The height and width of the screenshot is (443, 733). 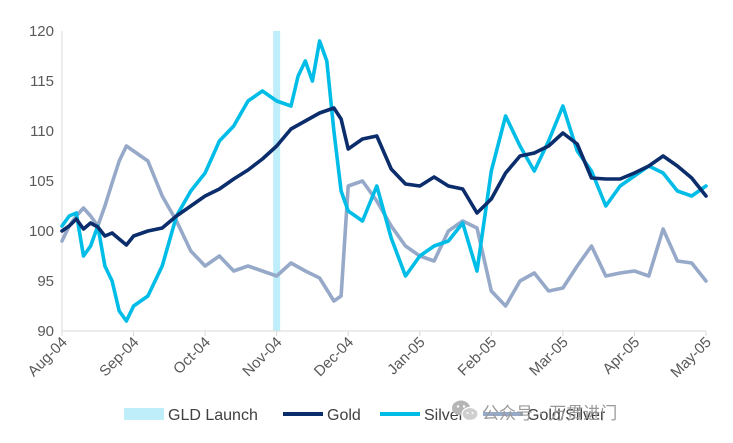 I want to click on y-tick-label: 100, so click(x=41, y=231).